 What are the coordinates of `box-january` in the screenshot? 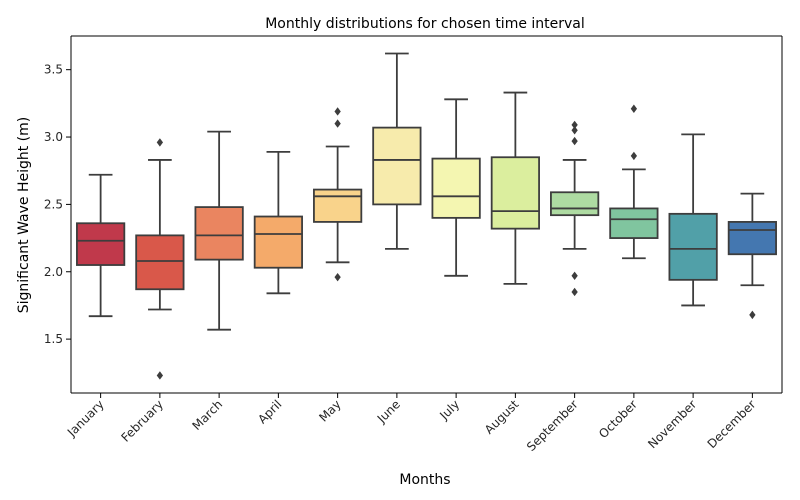 It's located at (101, 245).